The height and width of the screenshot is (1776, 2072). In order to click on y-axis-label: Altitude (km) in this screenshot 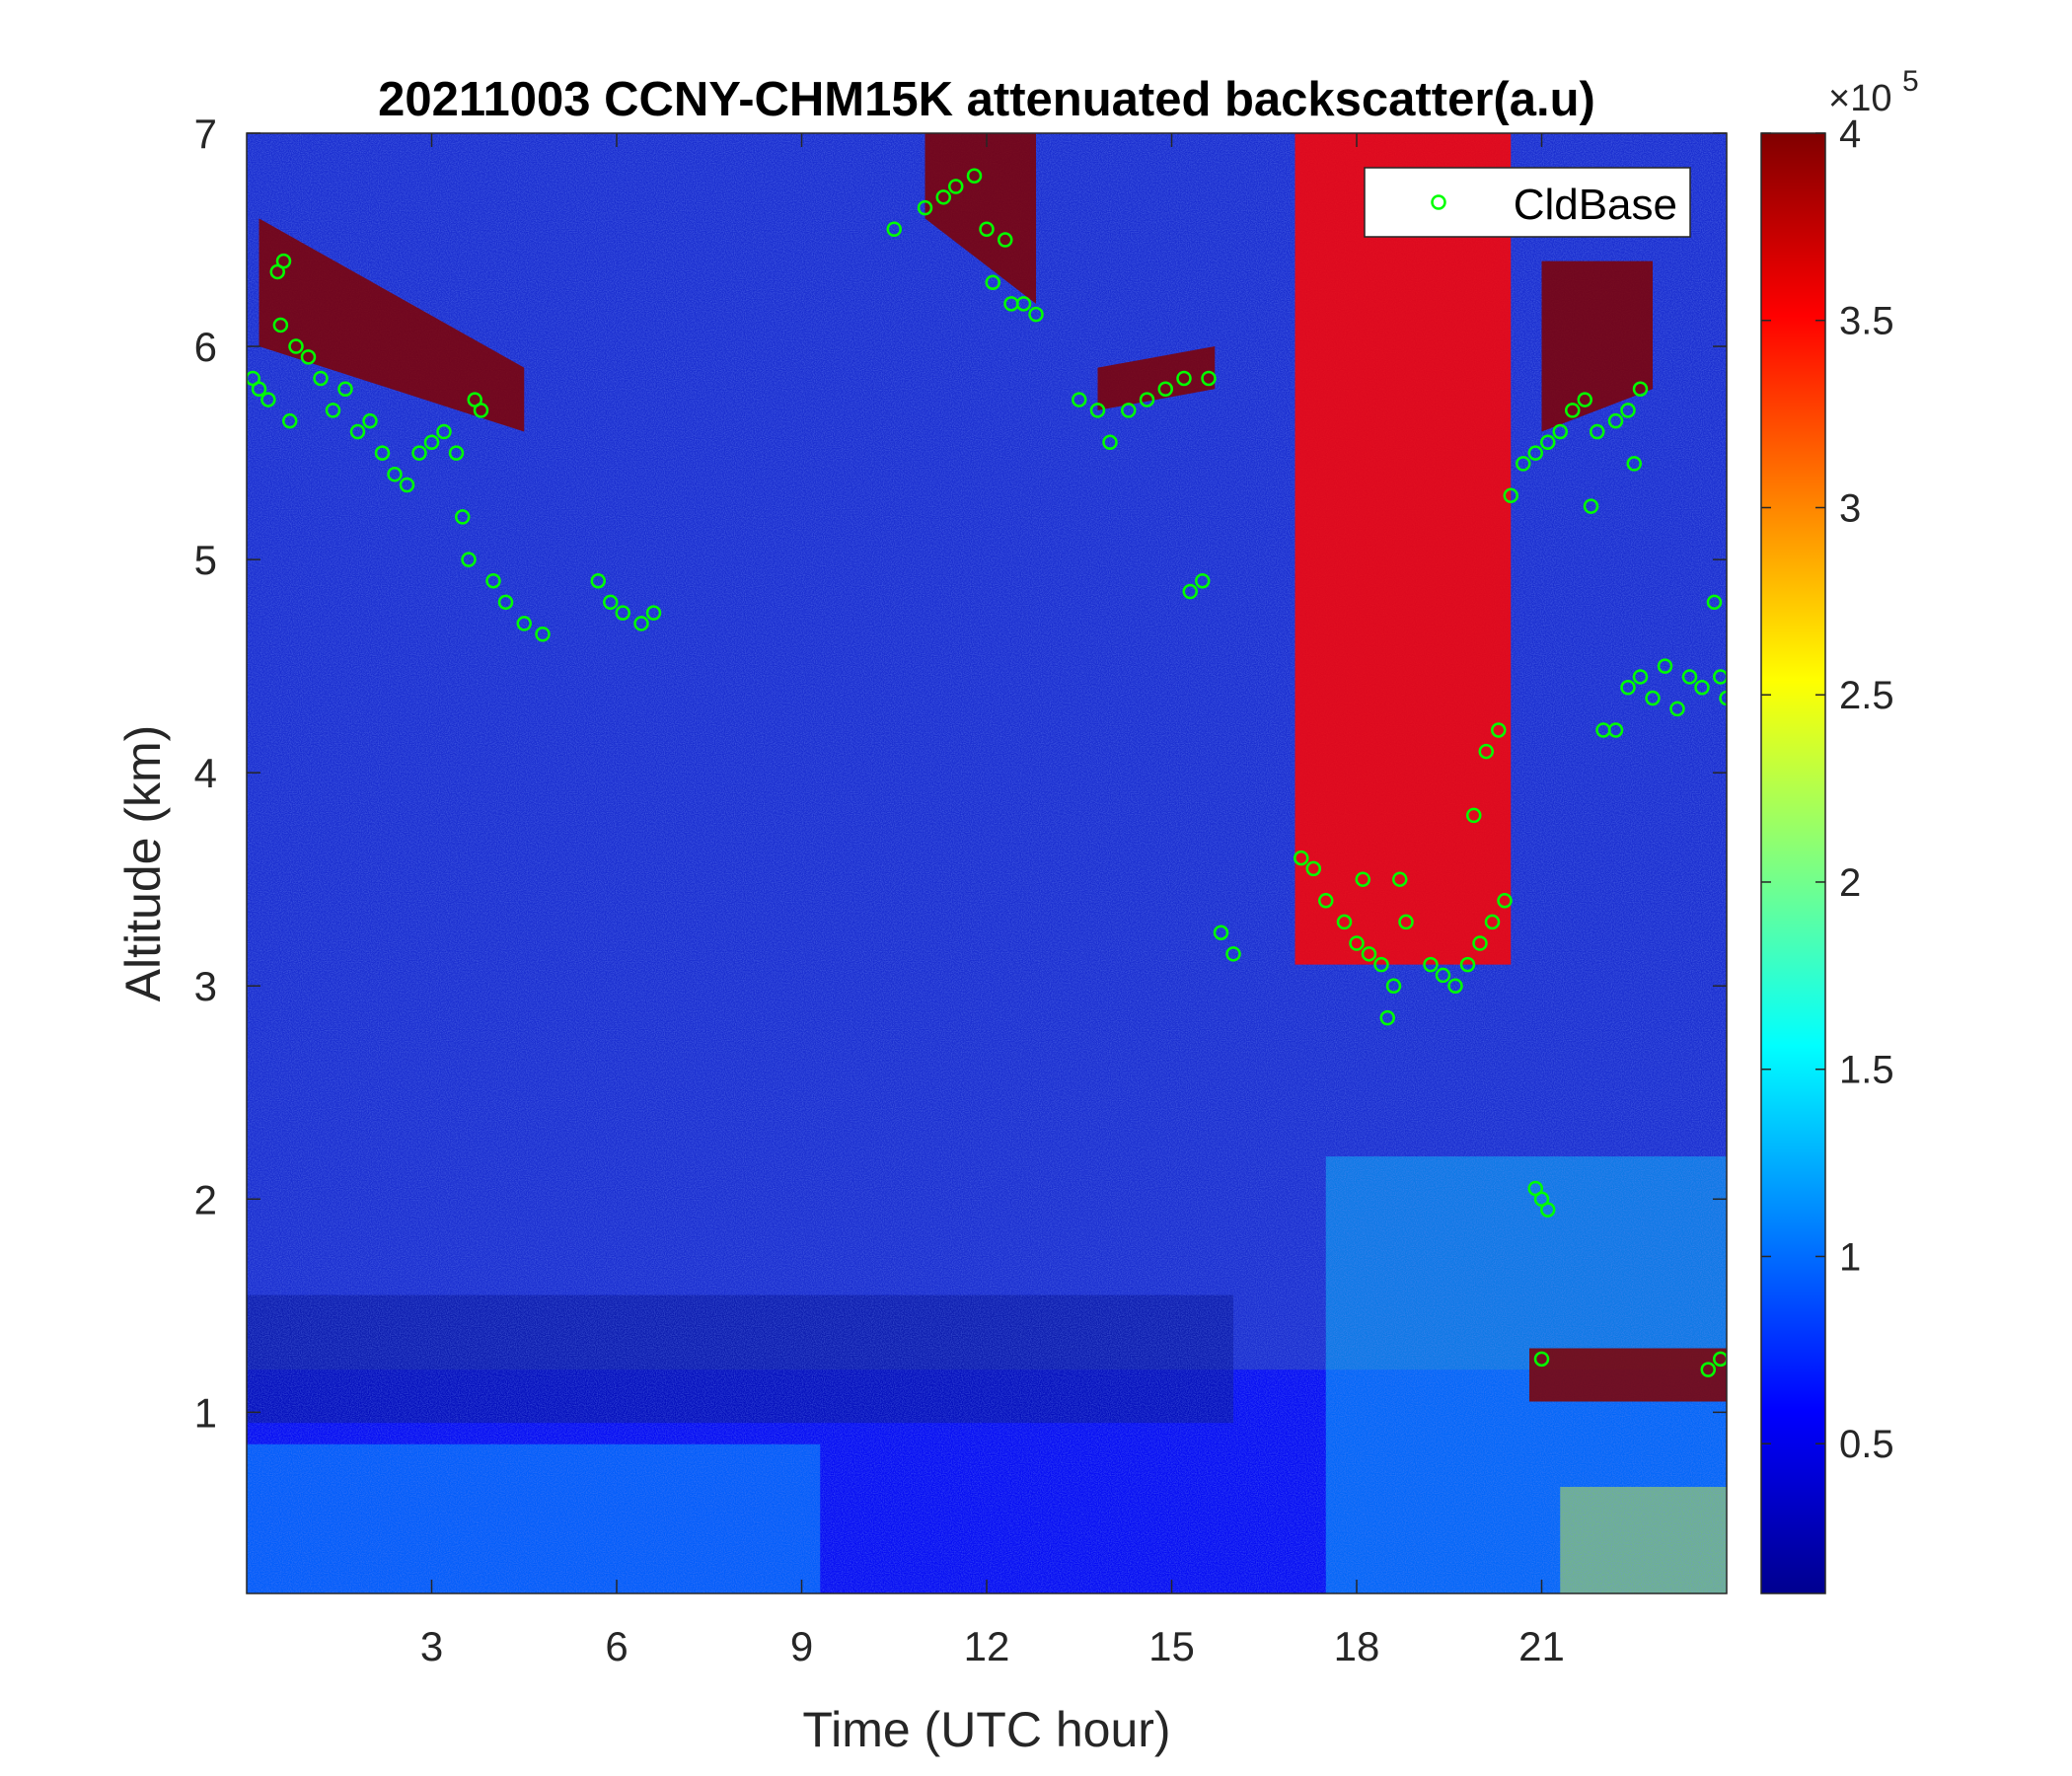, I will do `click(143, 864)`.